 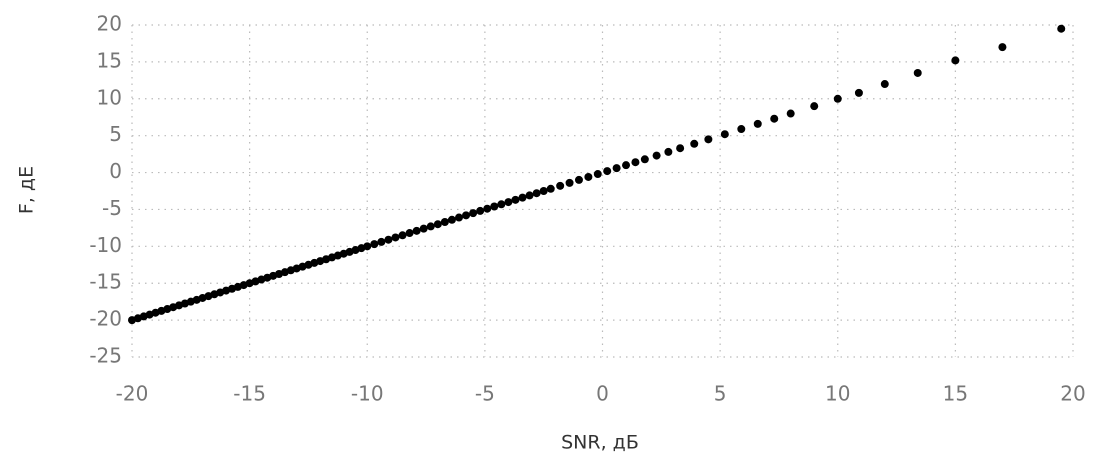 I want to click on x-tick-label: 5, so click(x=720, y=394).